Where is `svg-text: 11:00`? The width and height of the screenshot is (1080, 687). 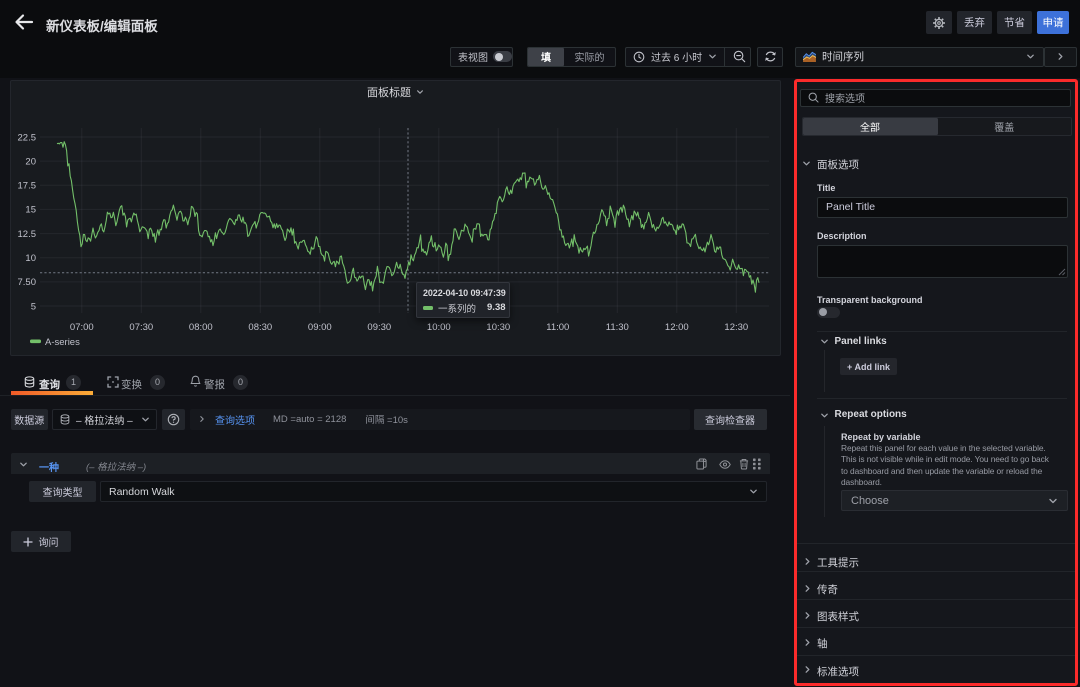
svg-text: 11:00 is located at coordinates (557, 327).